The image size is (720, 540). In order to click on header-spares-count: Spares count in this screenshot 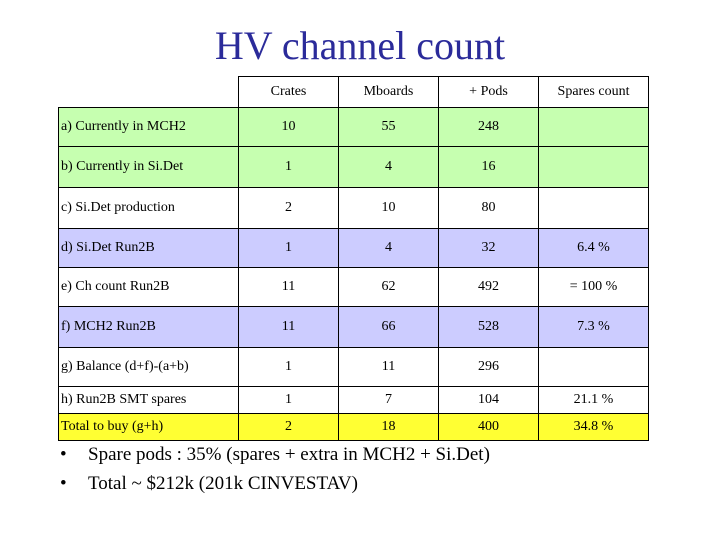, I will do `click(593, 92)`.